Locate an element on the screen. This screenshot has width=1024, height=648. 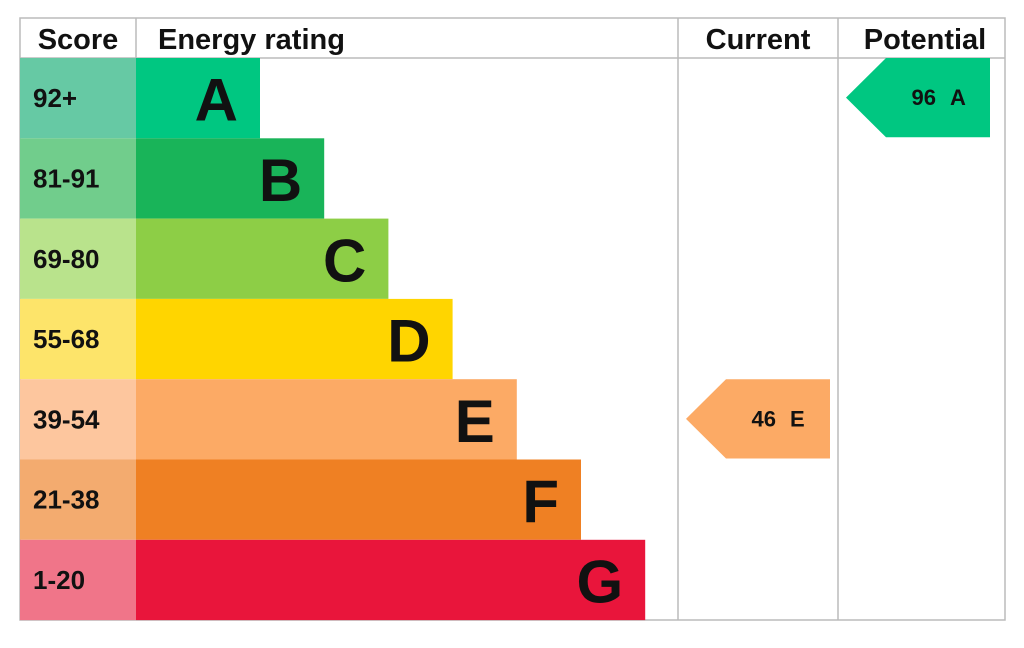
score-range: 92+ is located at coordinates (55, 98).